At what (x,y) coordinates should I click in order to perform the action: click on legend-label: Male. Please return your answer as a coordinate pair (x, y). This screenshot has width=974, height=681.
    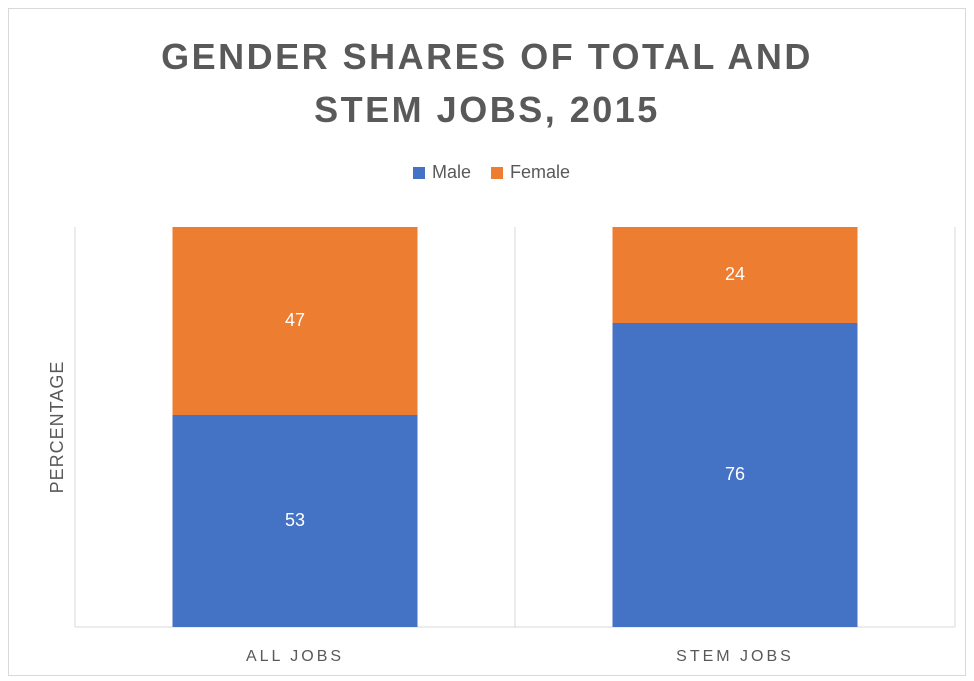
    Looking at the image, I should click on (451, 172).